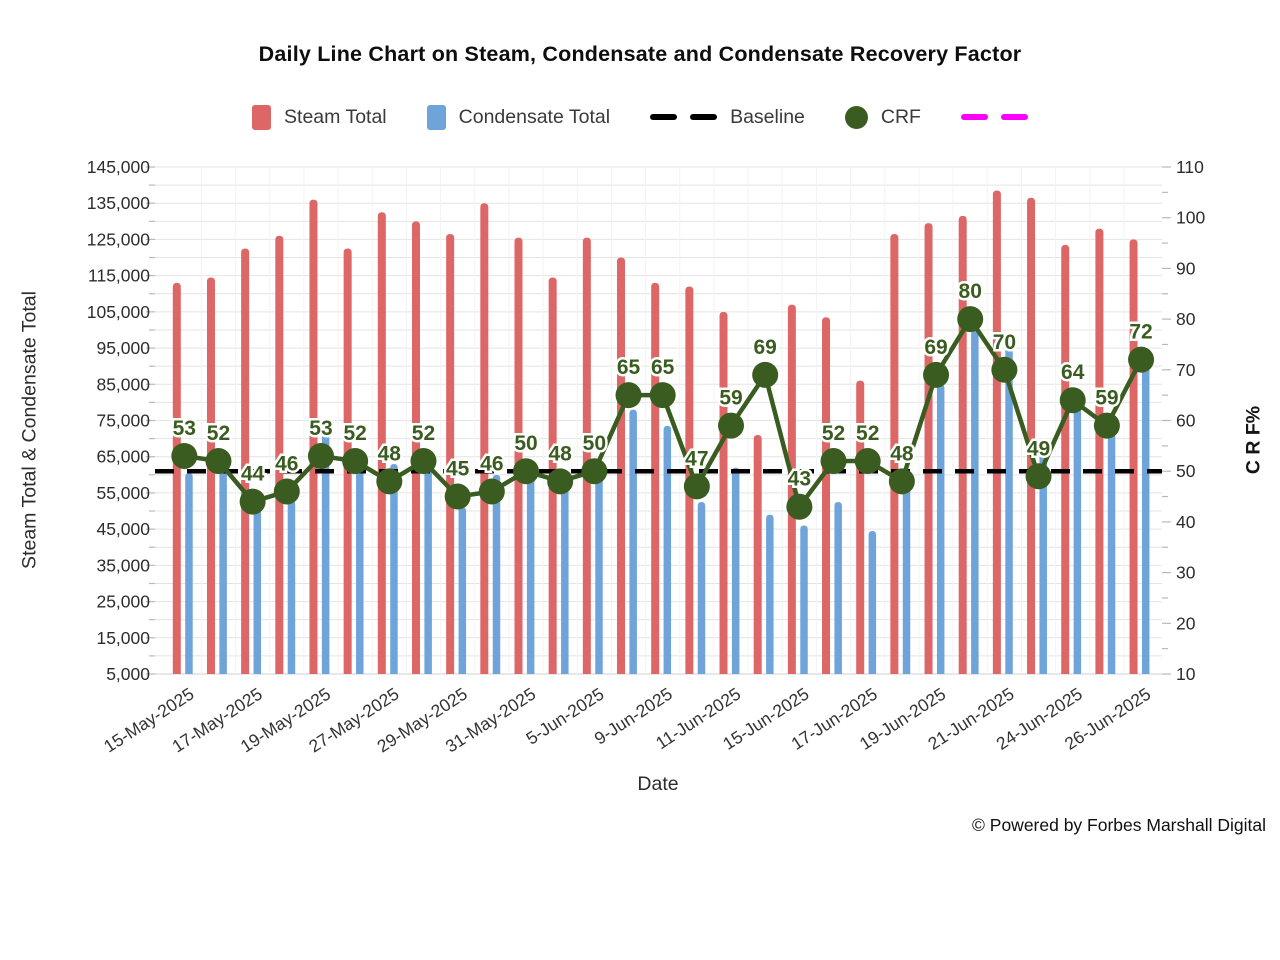 This screenshot has width=1280, height=960. Describe the element at coordinates (123, 348) in the screenshot. I see `svg-text: 95,000` at that location.